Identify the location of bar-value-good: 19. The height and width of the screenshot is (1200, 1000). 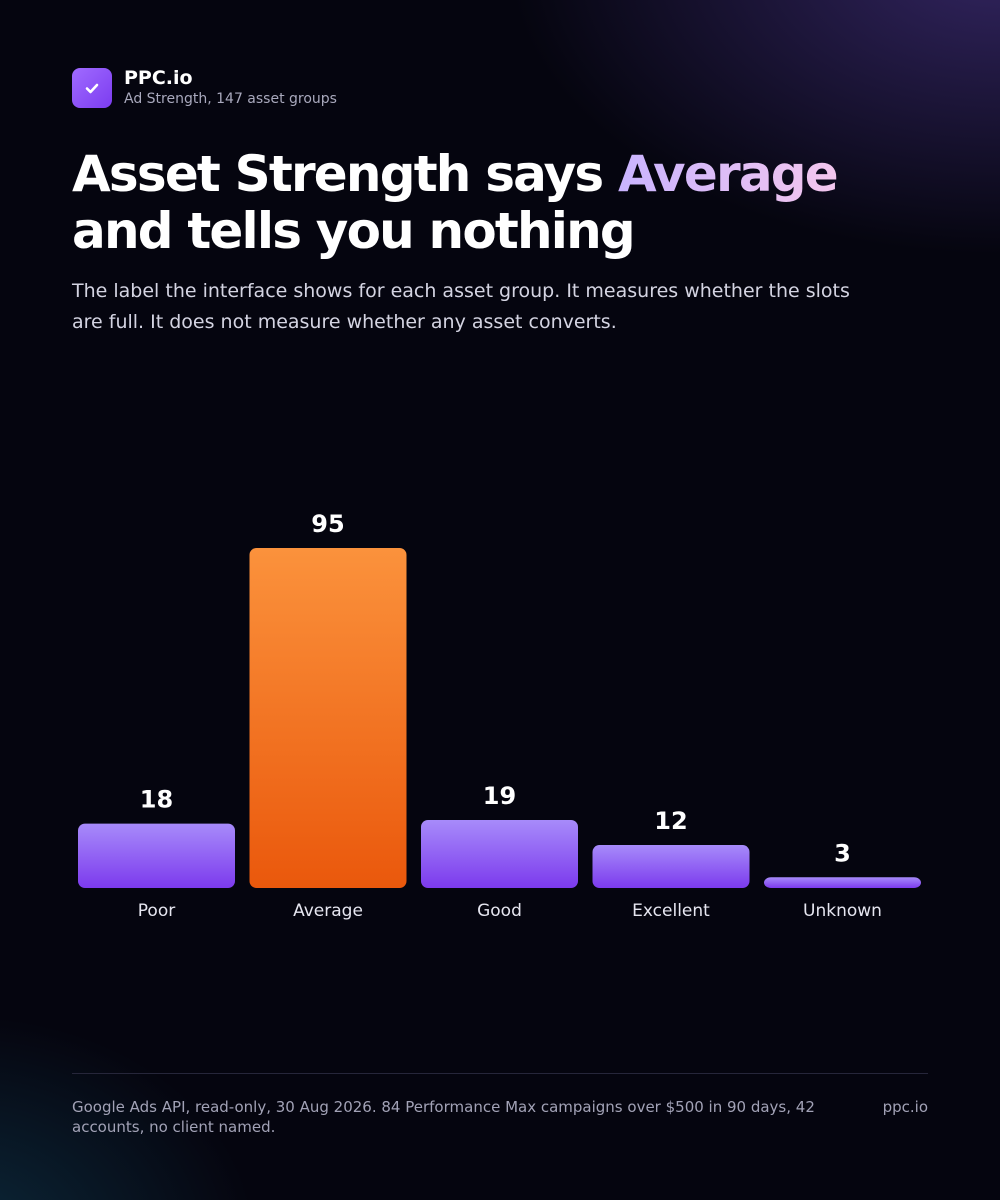
(499, 796).